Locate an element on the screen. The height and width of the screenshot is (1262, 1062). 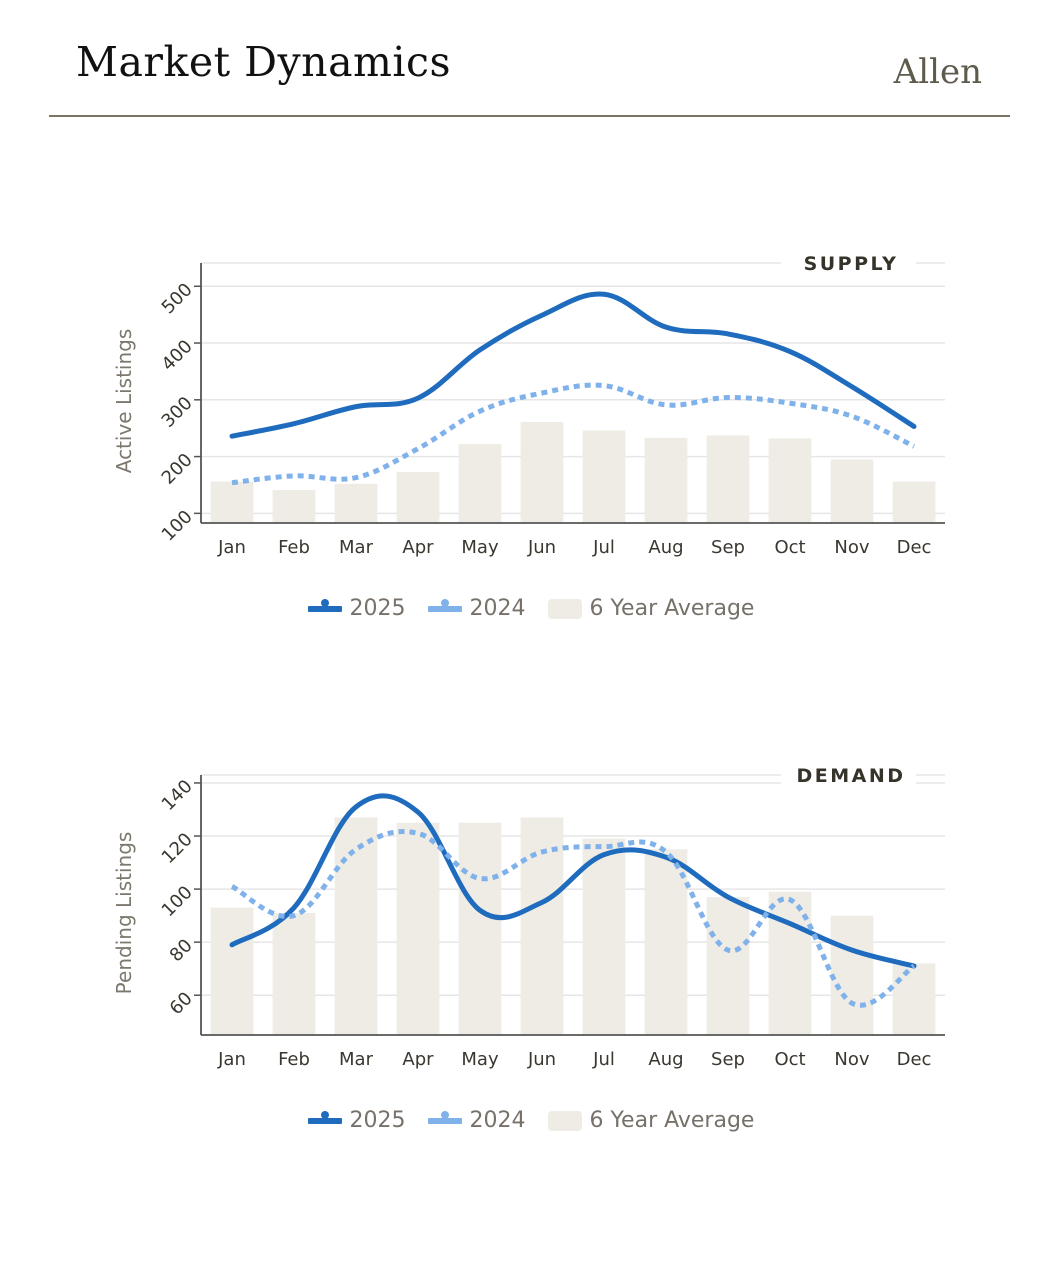
y-tick-label: 140 is located at coordinates (177, 795).